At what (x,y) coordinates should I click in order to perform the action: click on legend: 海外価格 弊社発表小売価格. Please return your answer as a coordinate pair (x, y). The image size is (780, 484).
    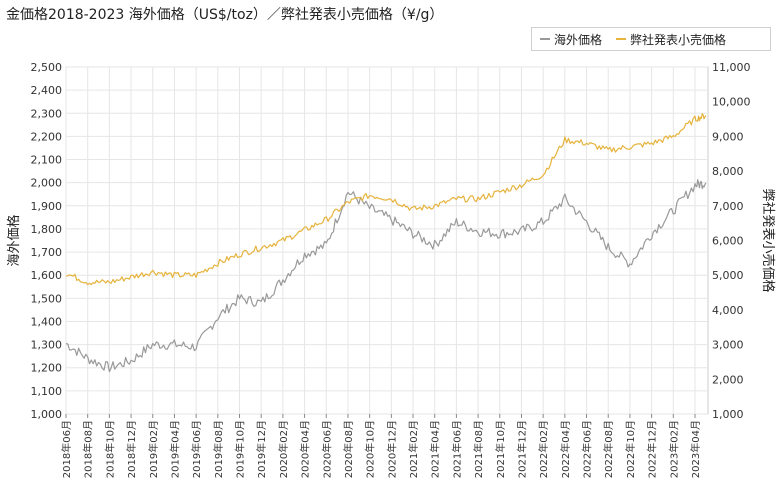
    Looking at the image, I should click on (651, 39).